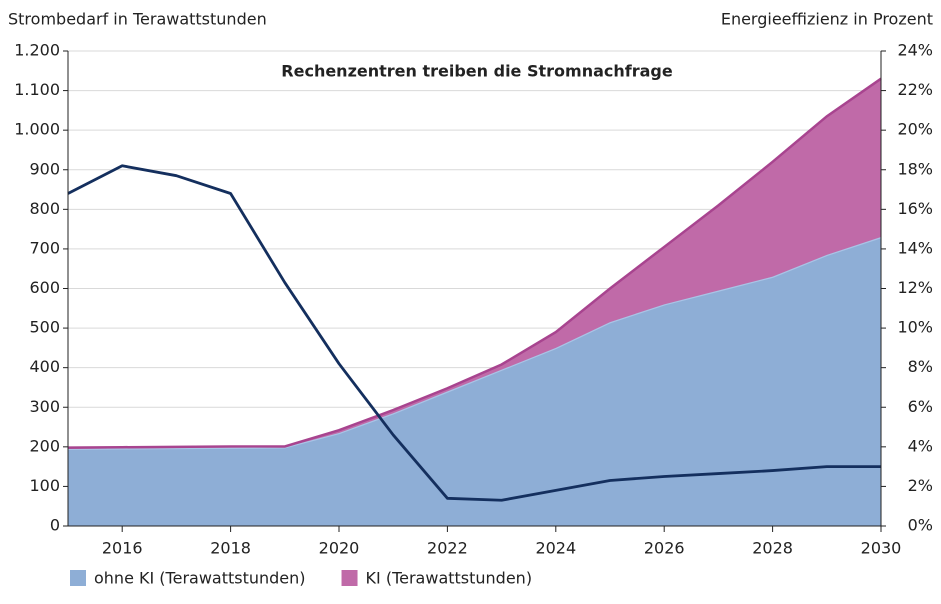  I want to click on y2-tick-label: 4%, so click(920, 445).